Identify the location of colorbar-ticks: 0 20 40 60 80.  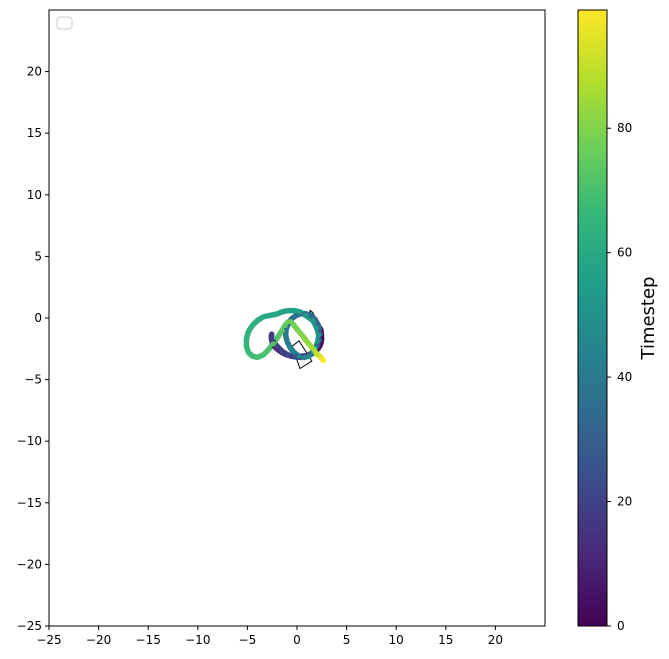
(619, 377).